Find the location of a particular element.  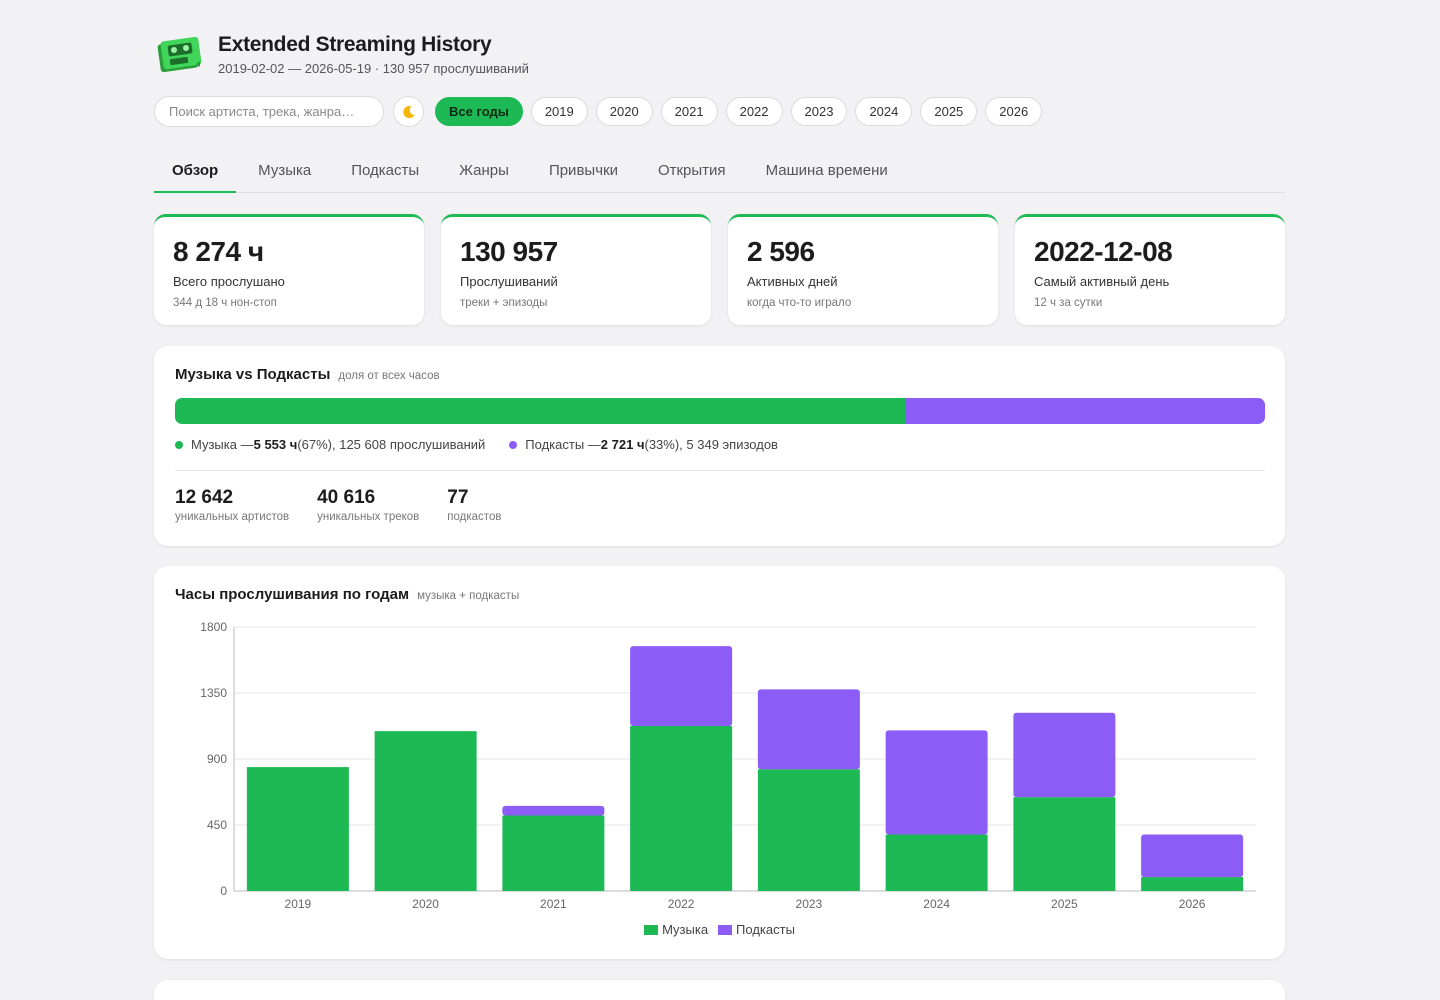

x-tick-label: 2024 is located at coordinates (936, 904).